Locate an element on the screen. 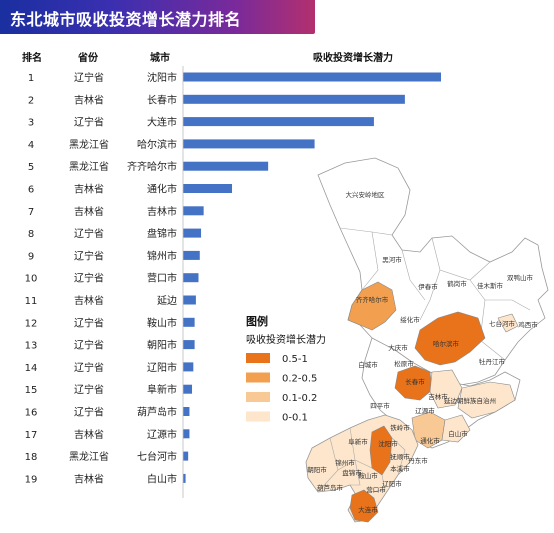  header-value: 吸收投资增长潜力 is located at coordinates (353, 58).